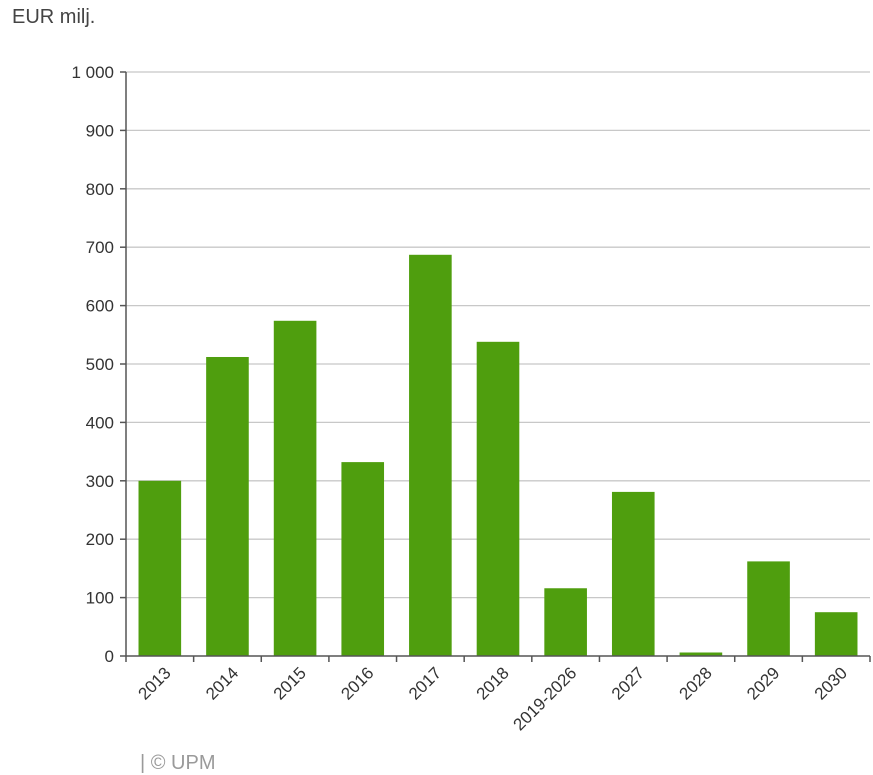 The width and height of the screenshot is (873, 775). I want to click on x-tick-label: 2019-2026, so click(545, 698).